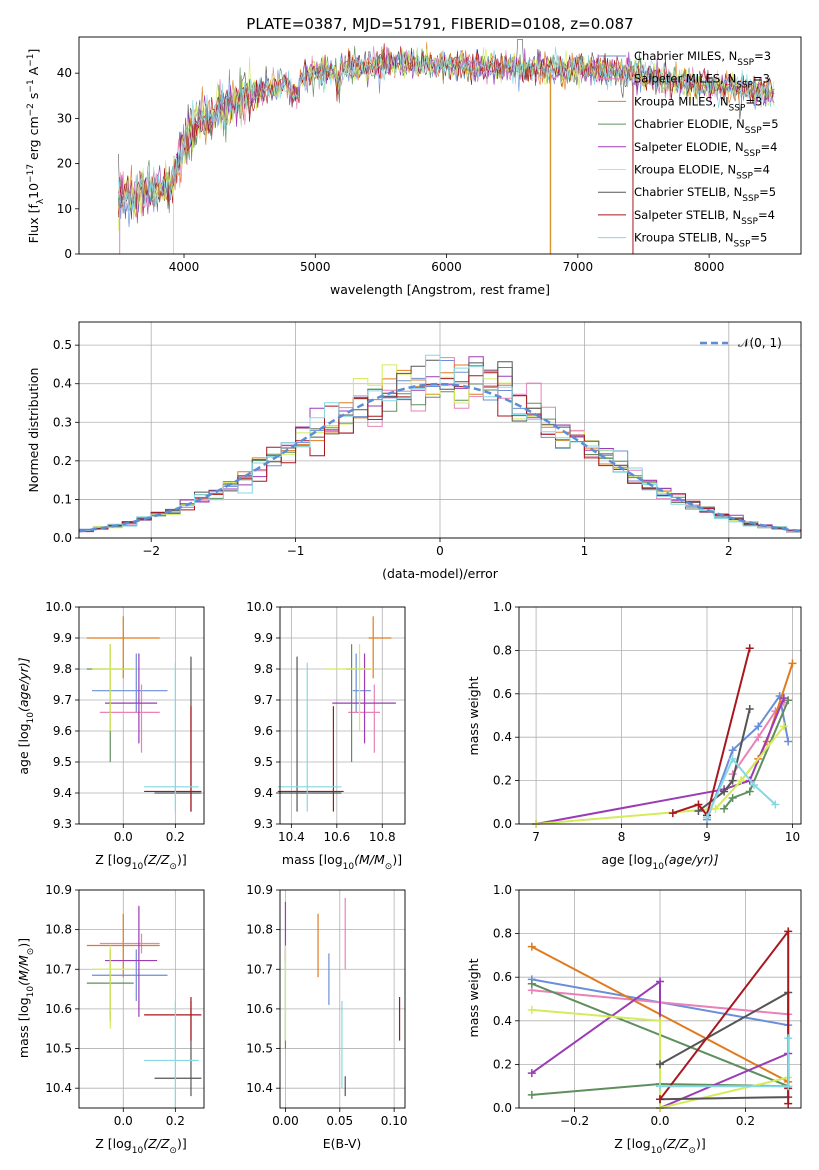 This screenshot has height=1170, width=819. I want to click on y-tick-label: 0.3, so click(62, 422).